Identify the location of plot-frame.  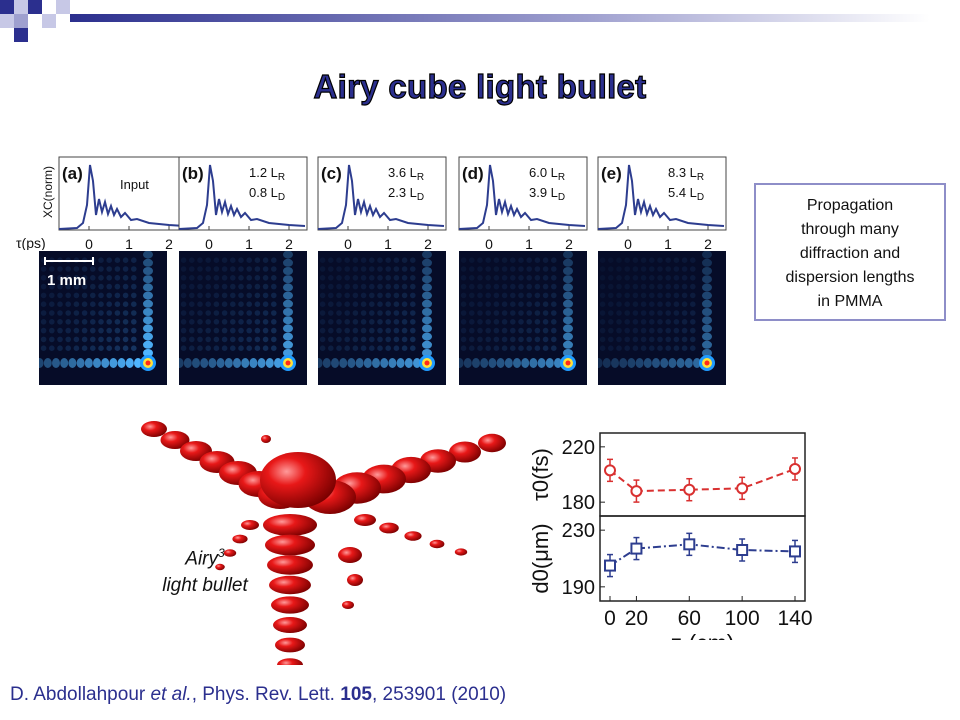
(662, 193).